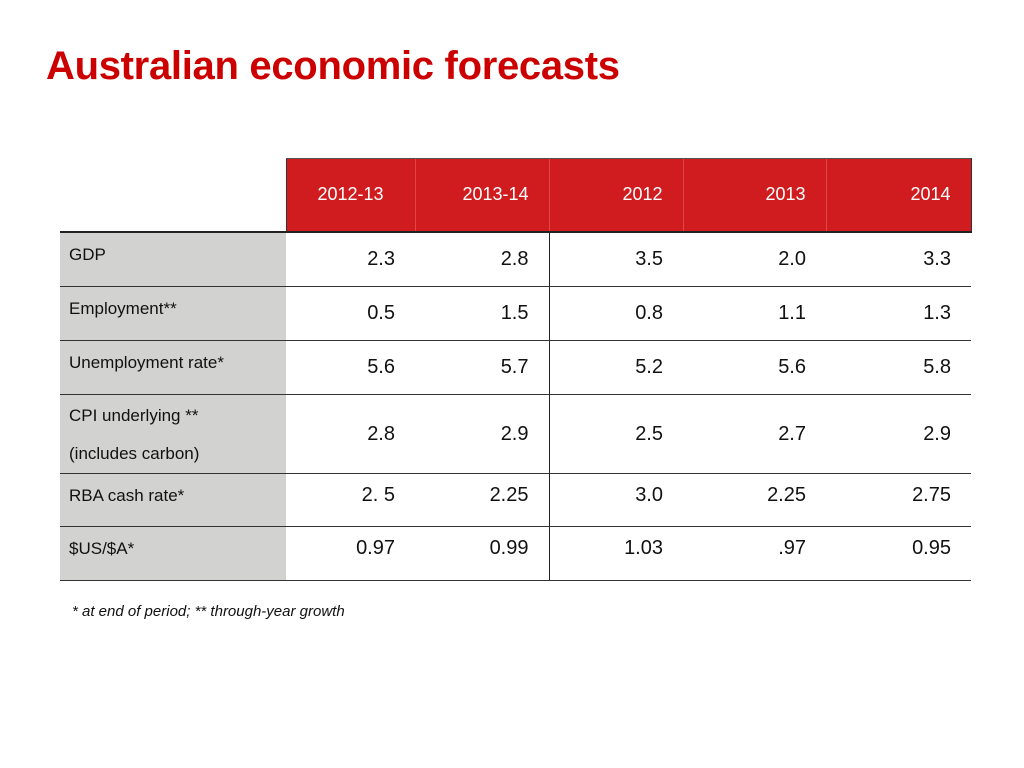 This screenshot has width=1024, height=768. I want to click on table-cell: 5.2, so click(616, 367).